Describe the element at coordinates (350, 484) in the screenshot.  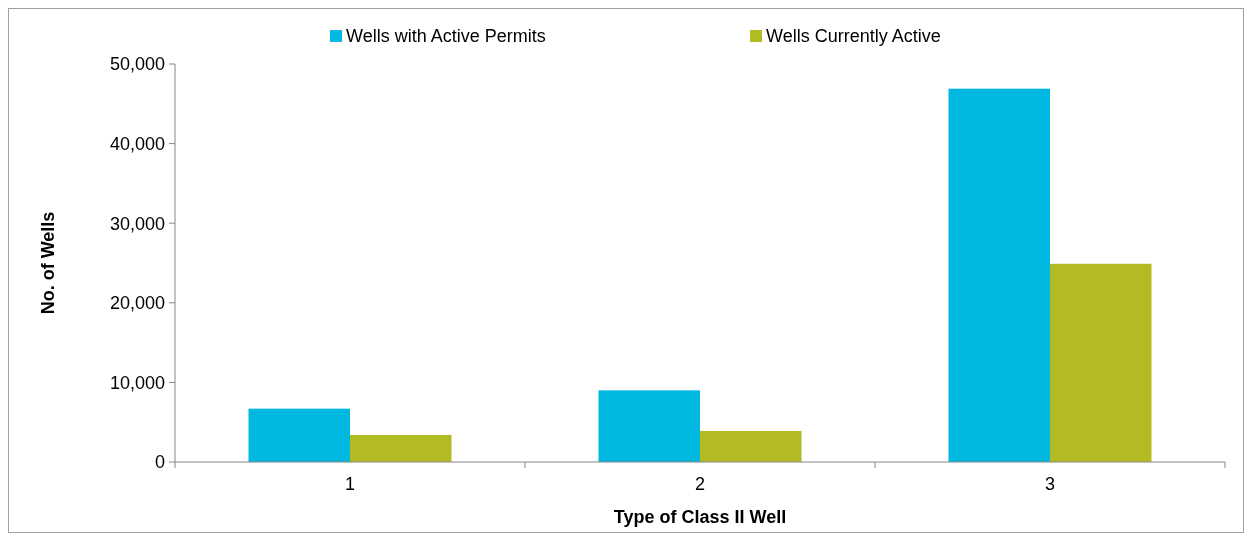
I see `x-tick-label: 1` at that location.